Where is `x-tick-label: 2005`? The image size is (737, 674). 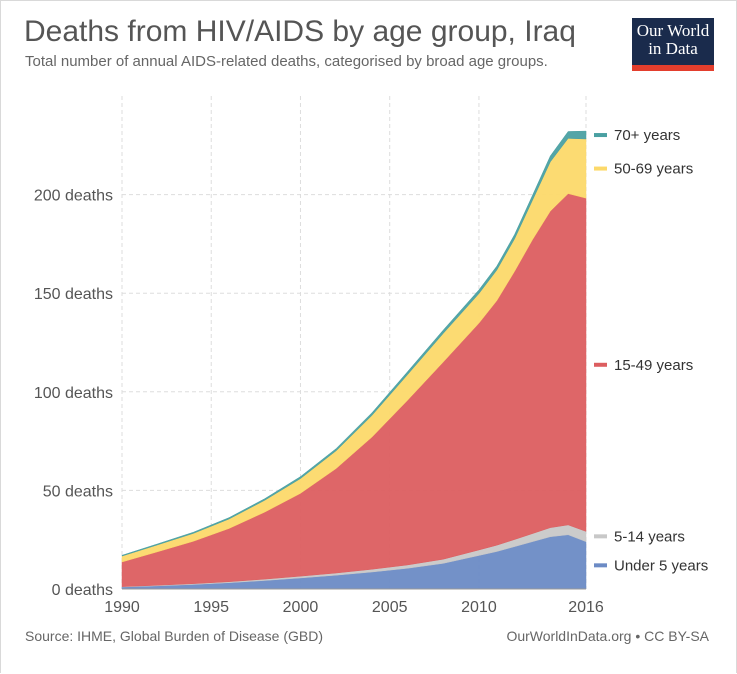
x-tick-label: 2005 is located at coordinates (390, 607).